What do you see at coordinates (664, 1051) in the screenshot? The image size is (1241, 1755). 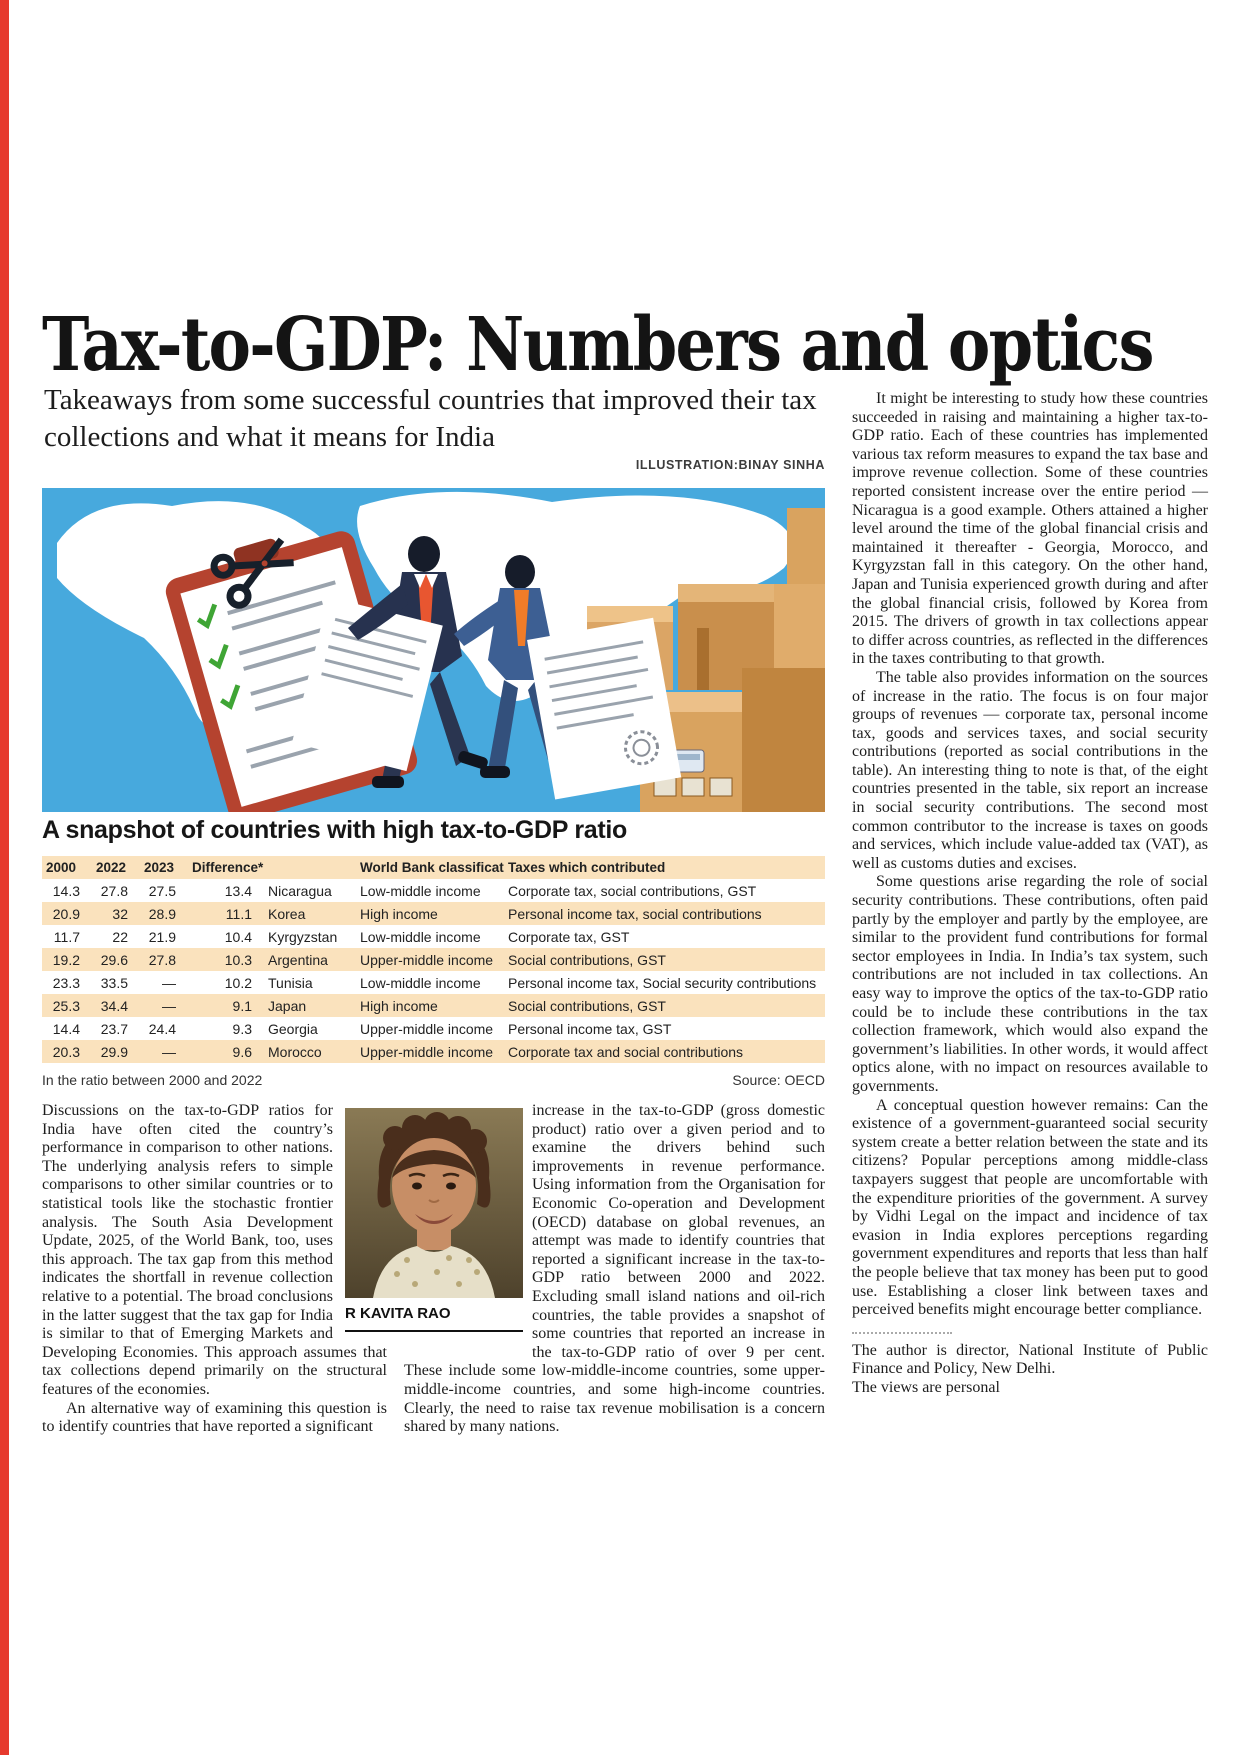 I see `table-cell: Corporate tax and social contributions` at bounding box center [664, 1051].